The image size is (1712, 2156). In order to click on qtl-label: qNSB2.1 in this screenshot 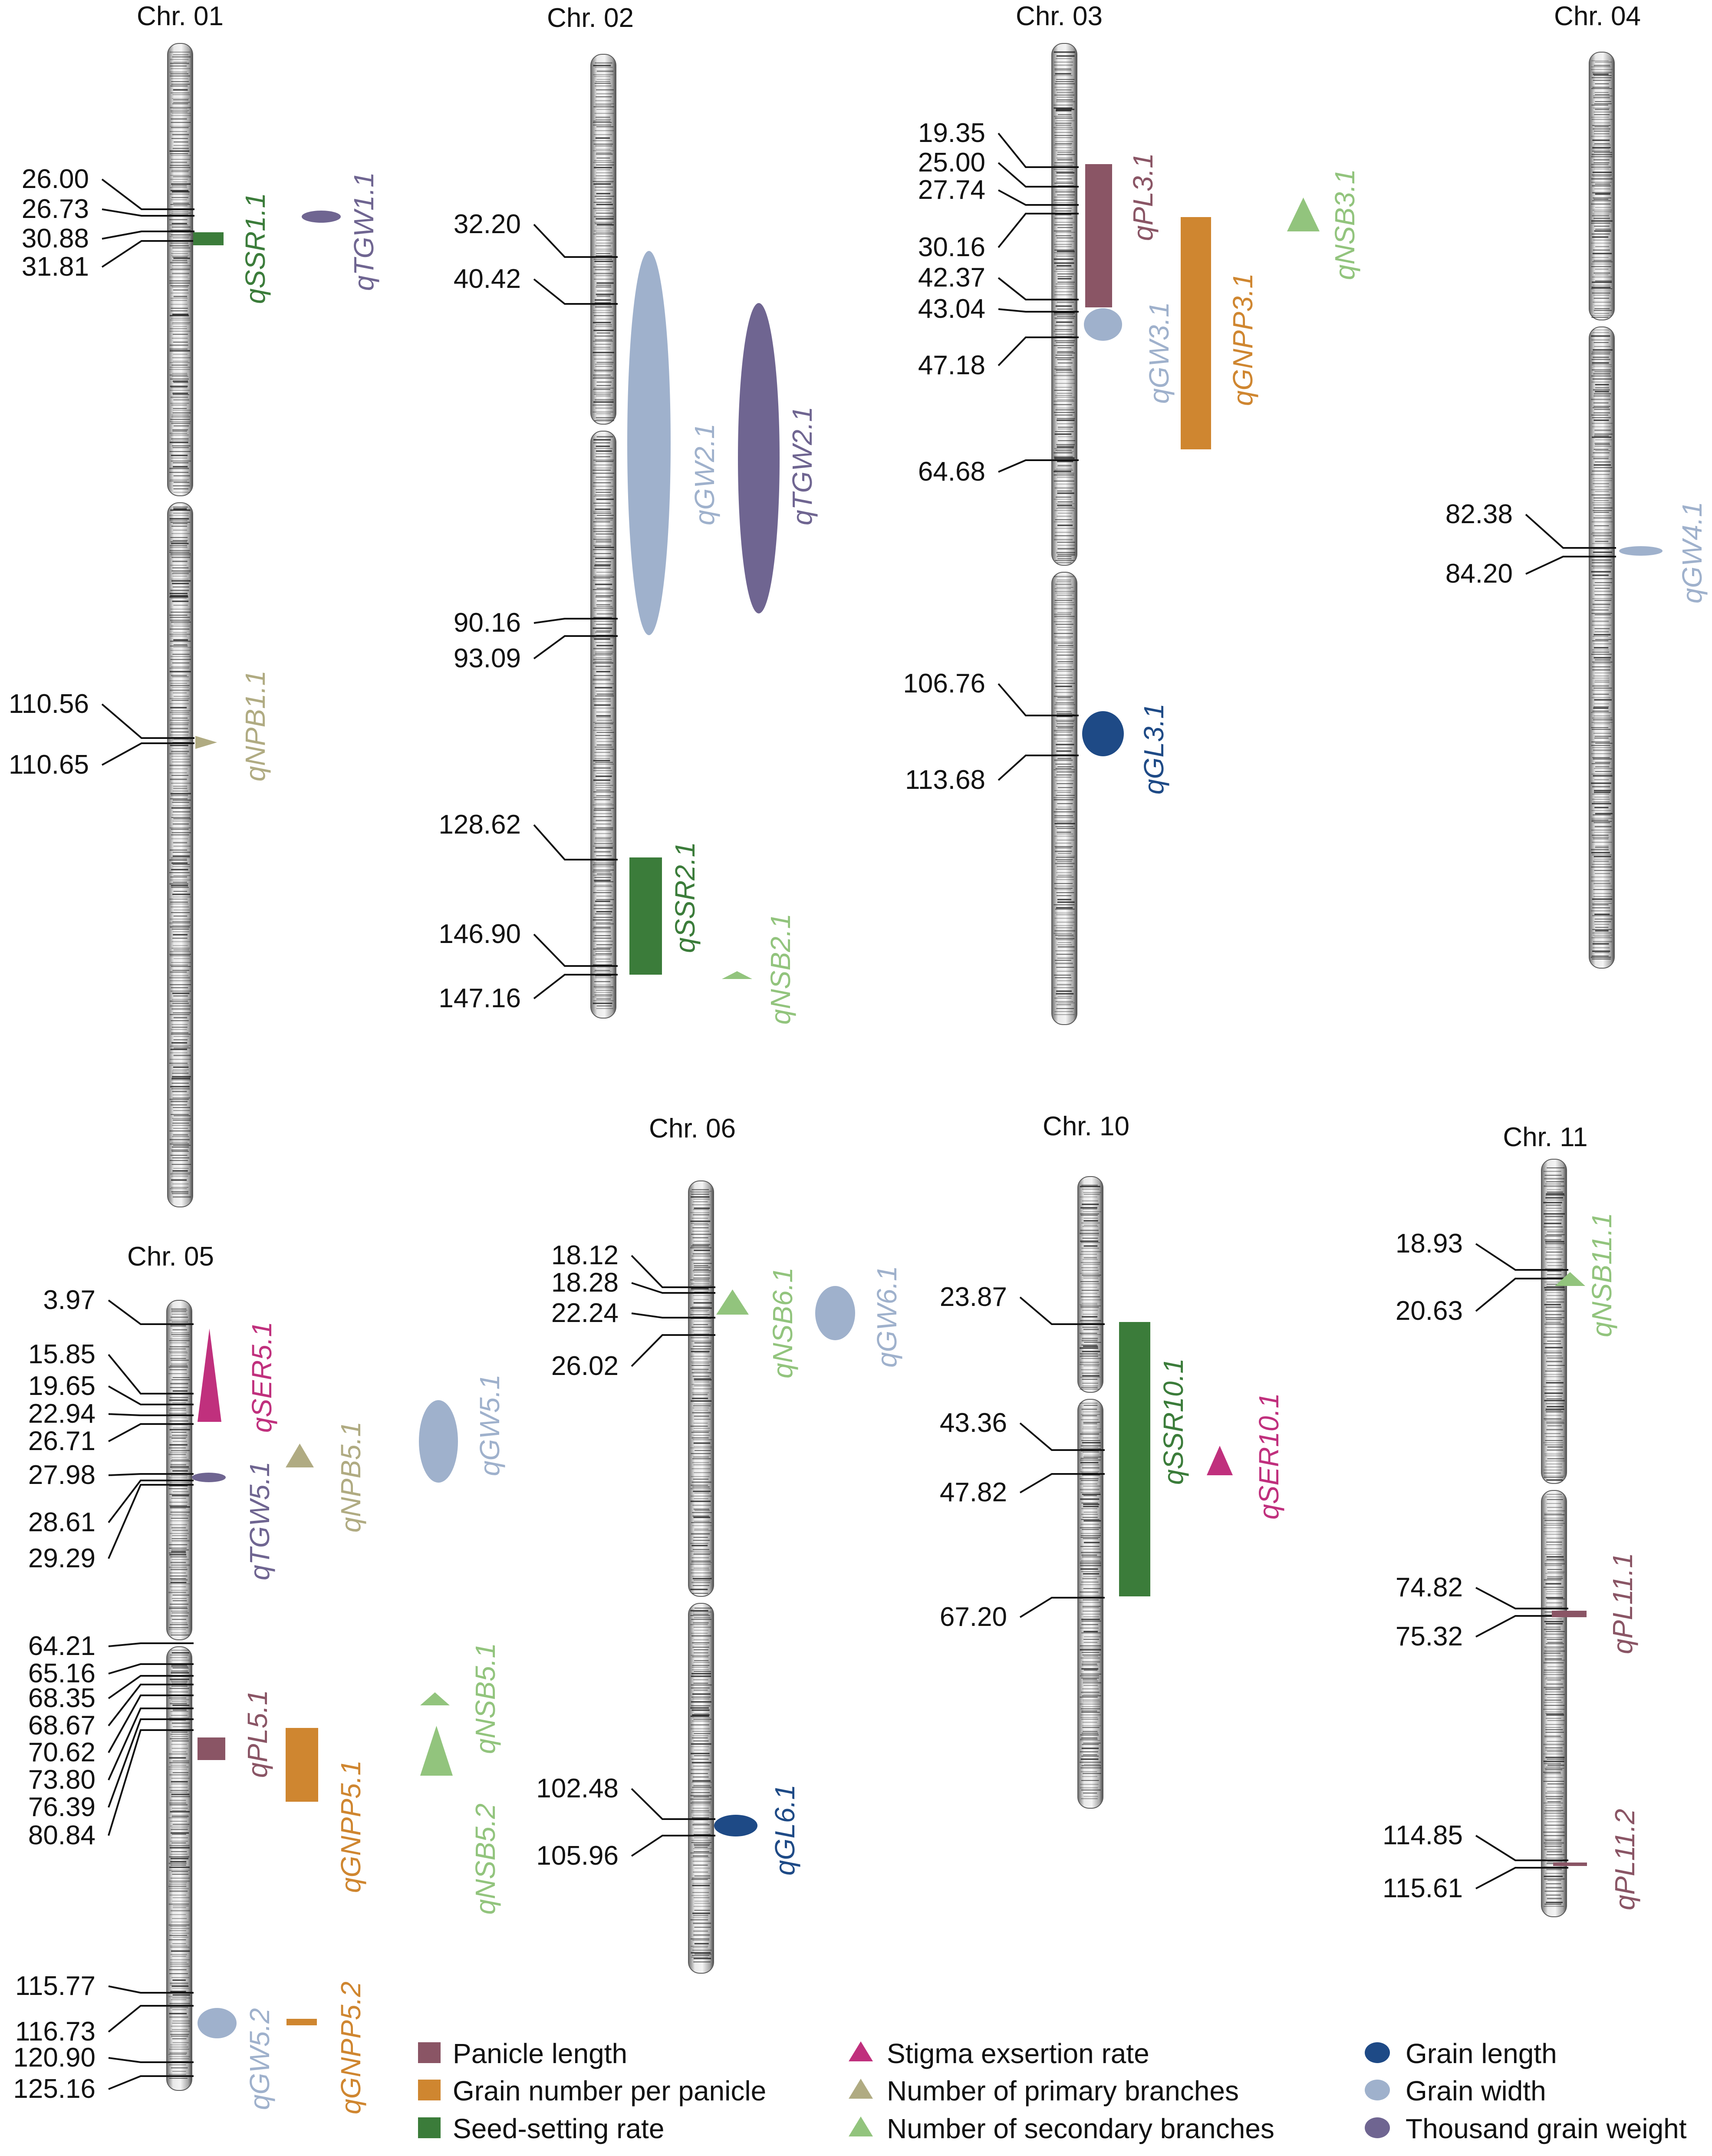, I will do `click(780, 969)`.